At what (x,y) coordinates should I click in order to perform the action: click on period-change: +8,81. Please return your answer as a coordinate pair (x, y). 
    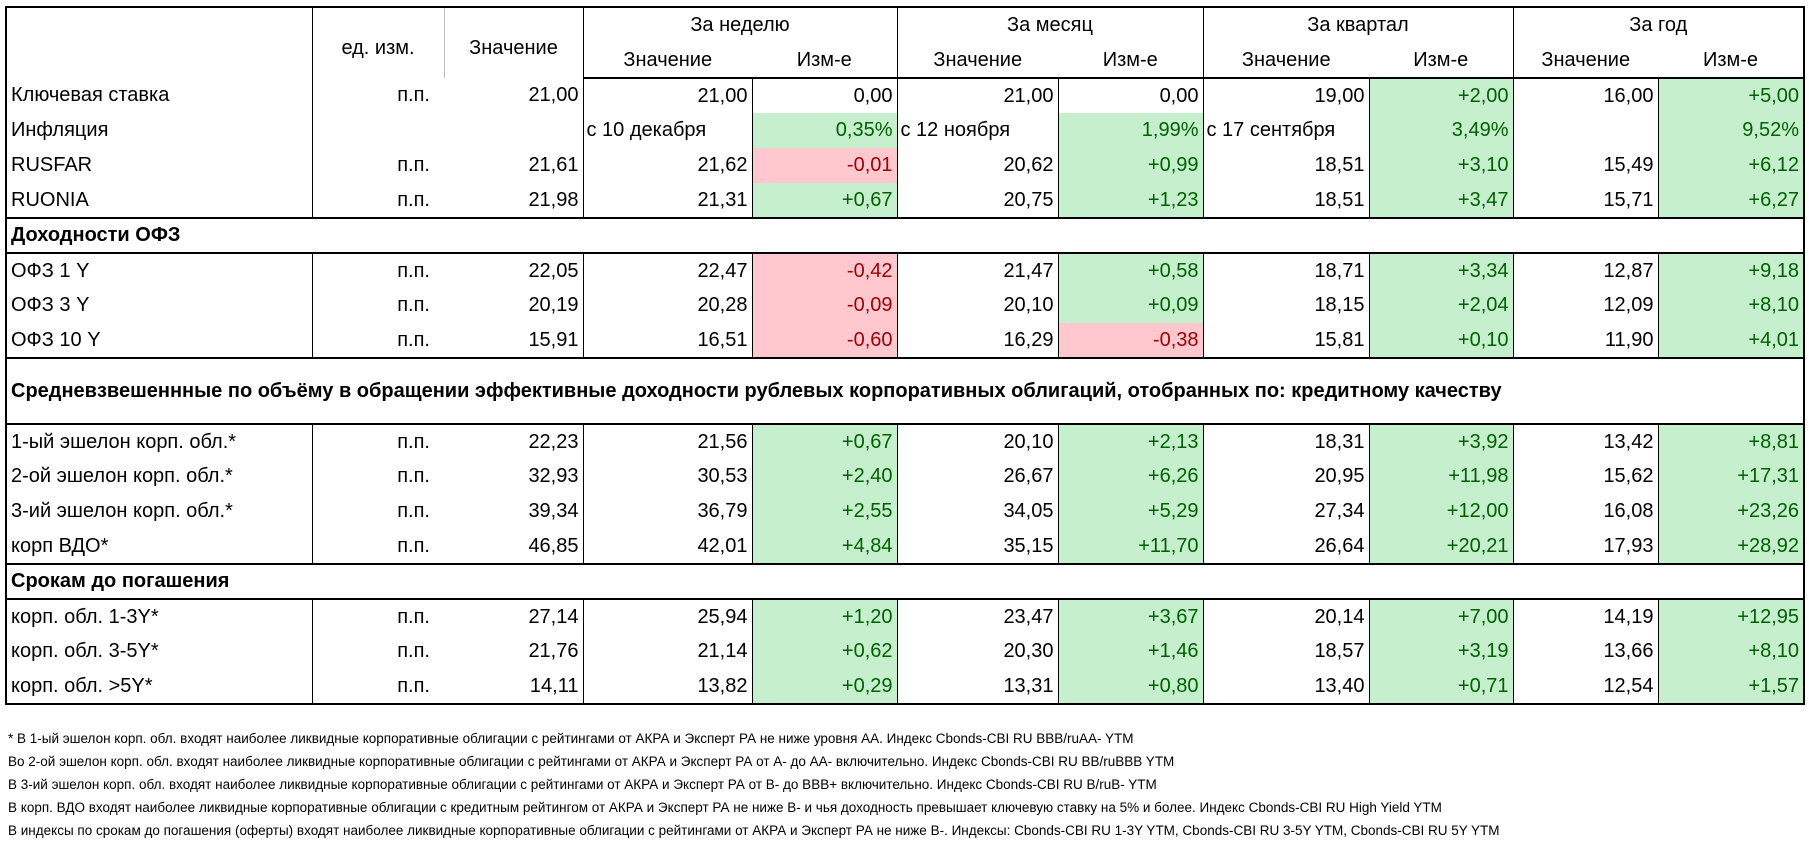
    Looking at the image, I should click on (1730, 441).